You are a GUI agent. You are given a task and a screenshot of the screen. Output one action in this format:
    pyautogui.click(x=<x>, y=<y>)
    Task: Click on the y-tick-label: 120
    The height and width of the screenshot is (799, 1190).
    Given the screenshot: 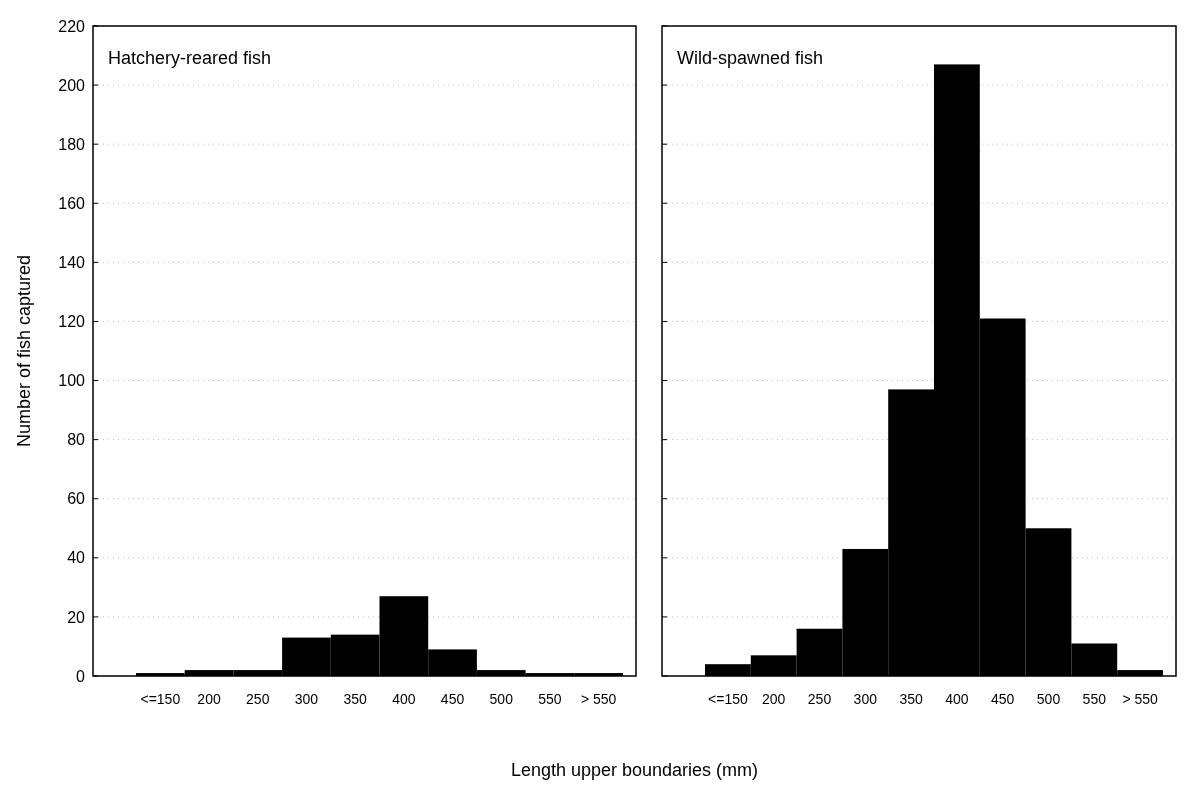 What is the action you would take?
    pyautogui.click(x=72, y=322)
    